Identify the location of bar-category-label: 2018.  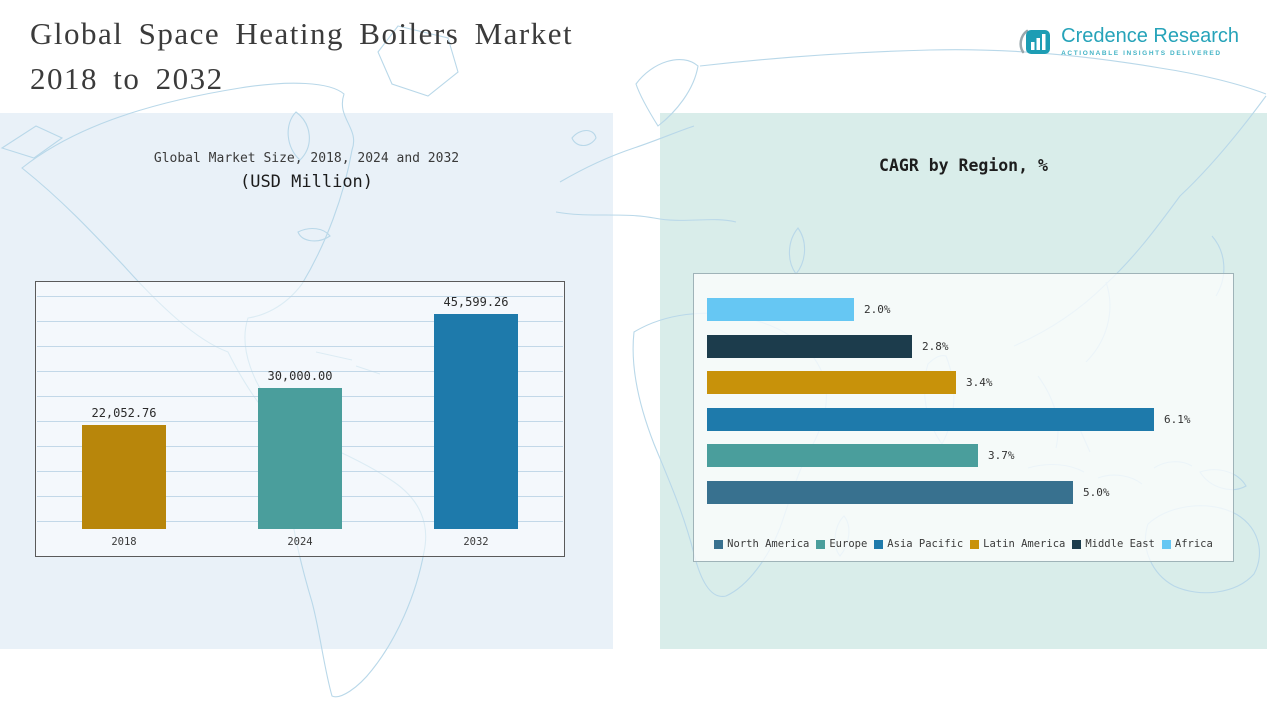
(124, 542).